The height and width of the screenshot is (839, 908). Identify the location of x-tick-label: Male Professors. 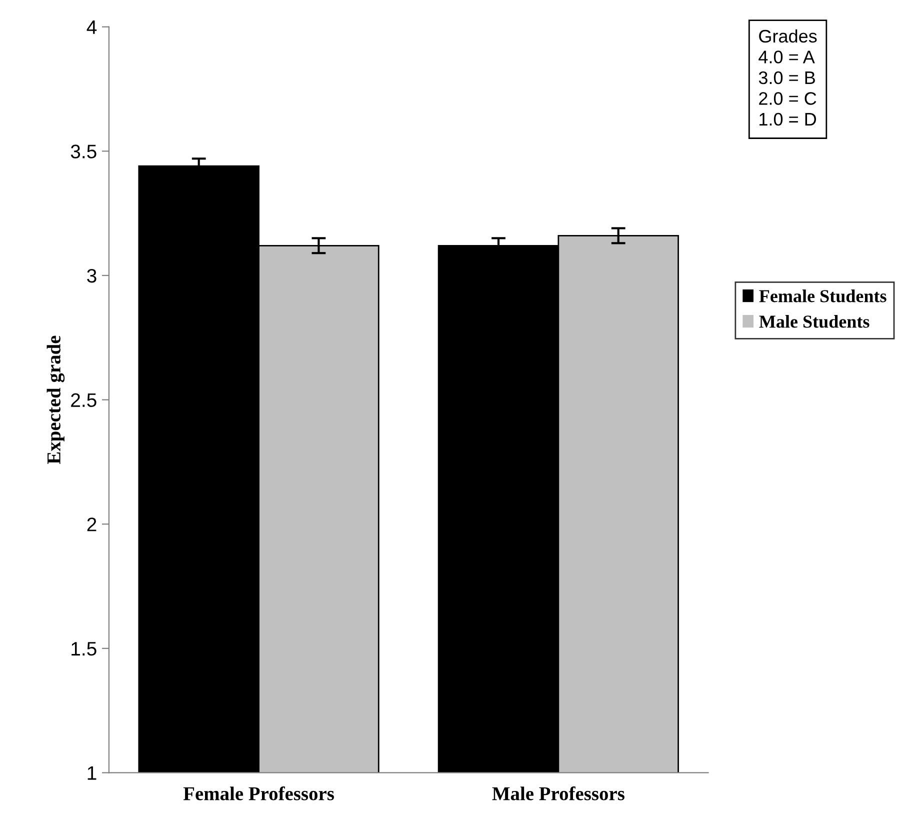
(558, 793).